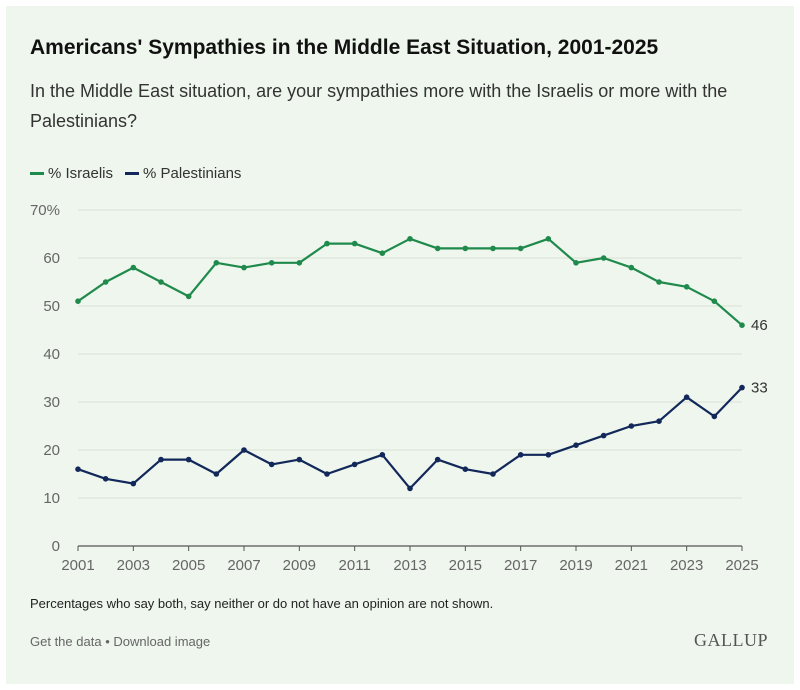 The height and width of the screenshot is (690, 800). I want to click on series-line-israelis, so click(410, 282).